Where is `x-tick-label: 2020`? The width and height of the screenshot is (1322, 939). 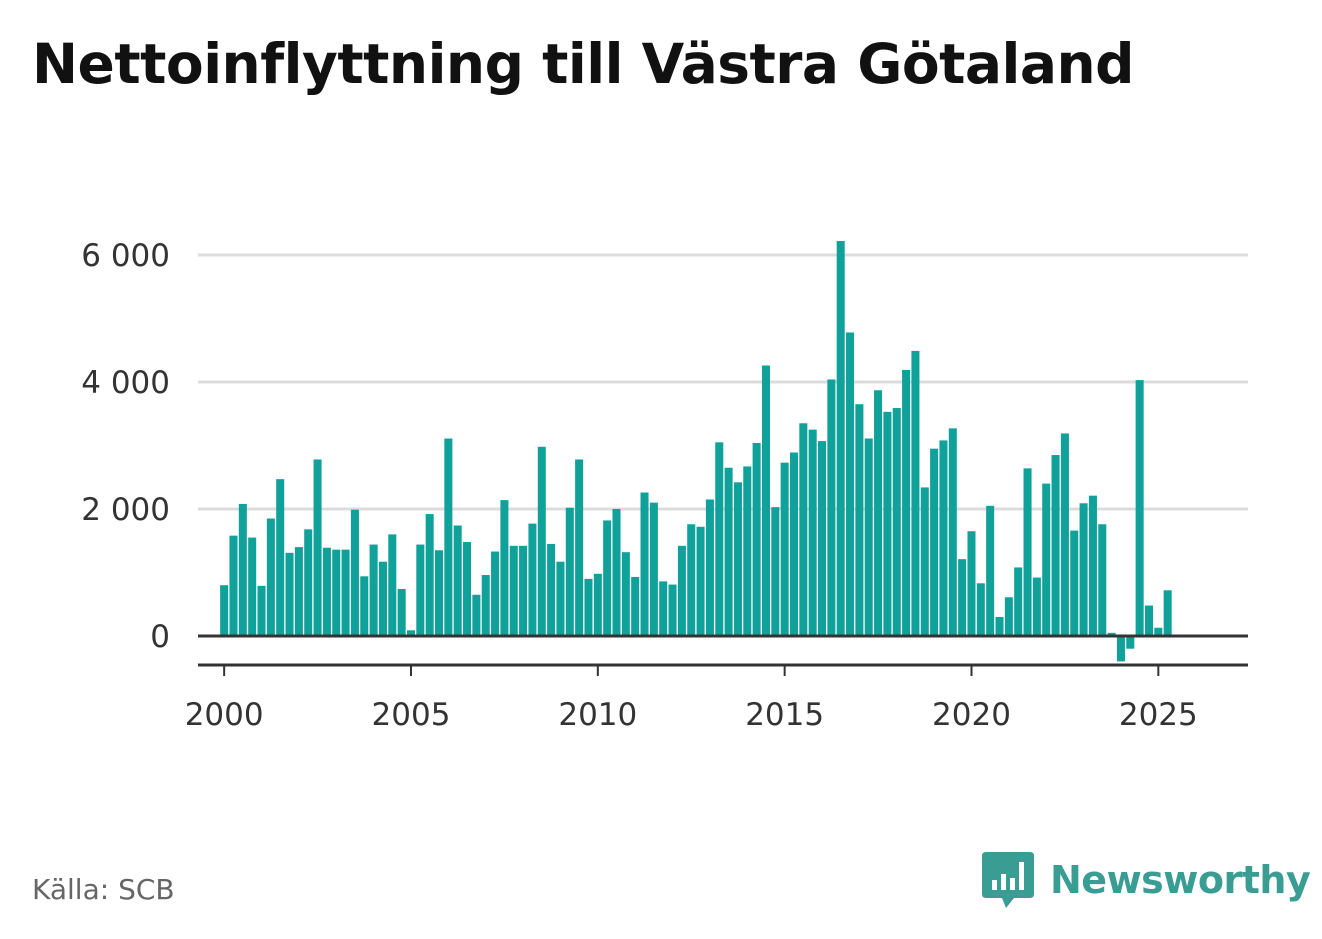
x-tick-label: 2020 is located at coordinates (971, 715).